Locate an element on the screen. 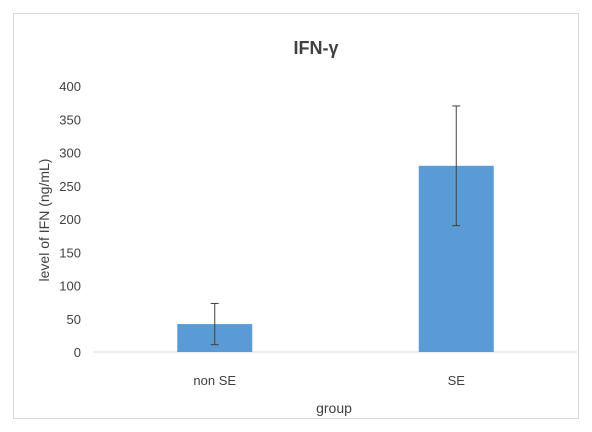 The width and height of the screenshot is (592, 432). y-tick-label: 50 is located at coordinates (74, 319).